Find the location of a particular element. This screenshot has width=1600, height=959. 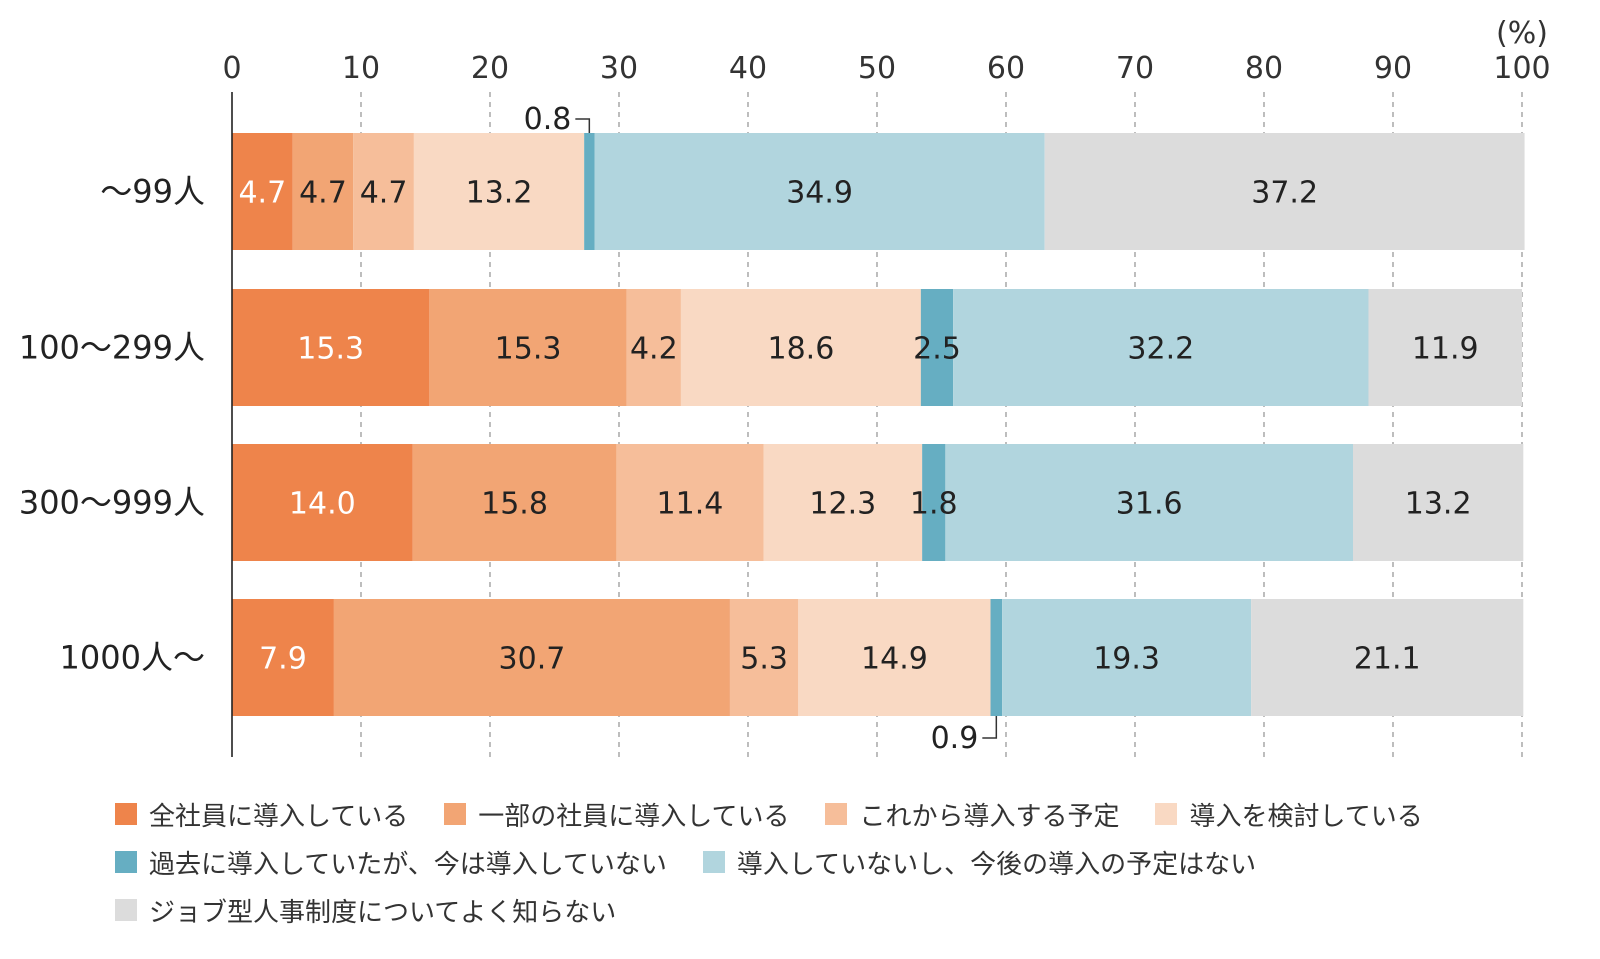

category-label: 300〜999人 is located at coordinates (112, 503).